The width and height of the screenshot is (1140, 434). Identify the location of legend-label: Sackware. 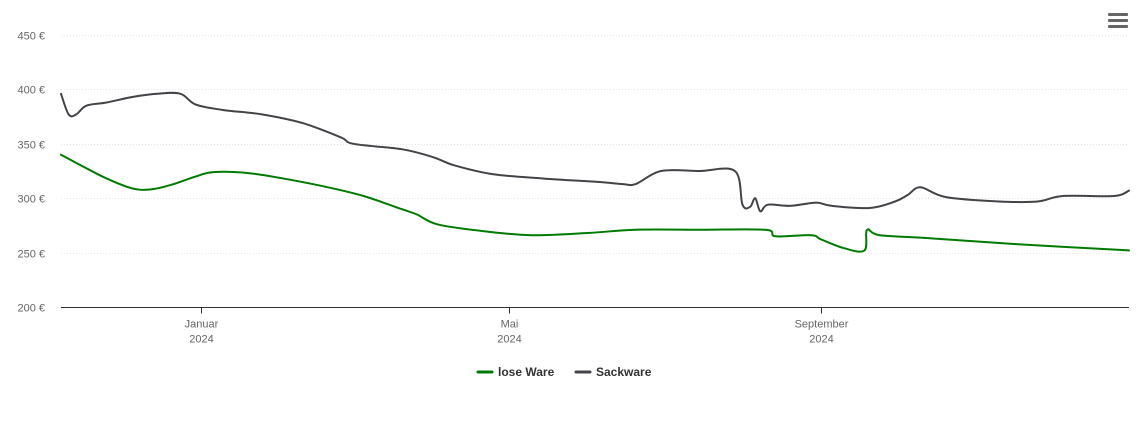
(624, 372).